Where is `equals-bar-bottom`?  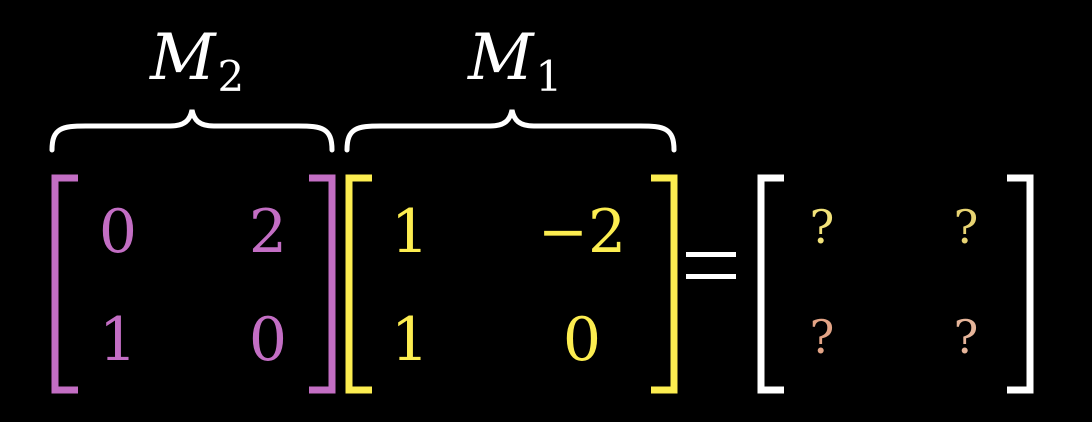 equals-bar-bottom is located at coordinates (711, 276).